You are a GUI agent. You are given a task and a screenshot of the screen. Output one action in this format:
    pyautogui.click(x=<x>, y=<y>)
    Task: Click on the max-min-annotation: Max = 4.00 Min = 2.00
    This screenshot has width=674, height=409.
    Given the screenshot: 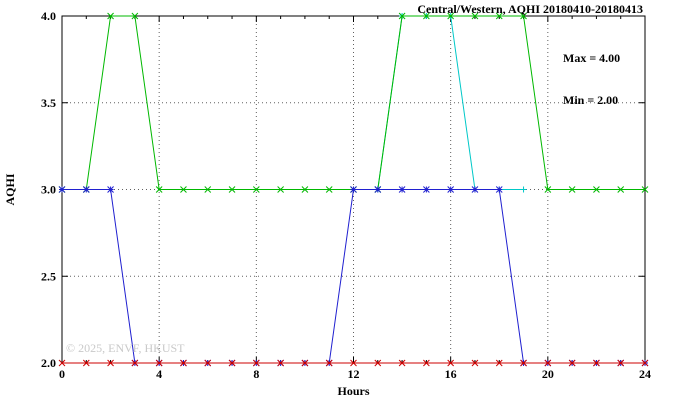 What is the action you would take?
    pyautogui.click(x=591, y=79)
    